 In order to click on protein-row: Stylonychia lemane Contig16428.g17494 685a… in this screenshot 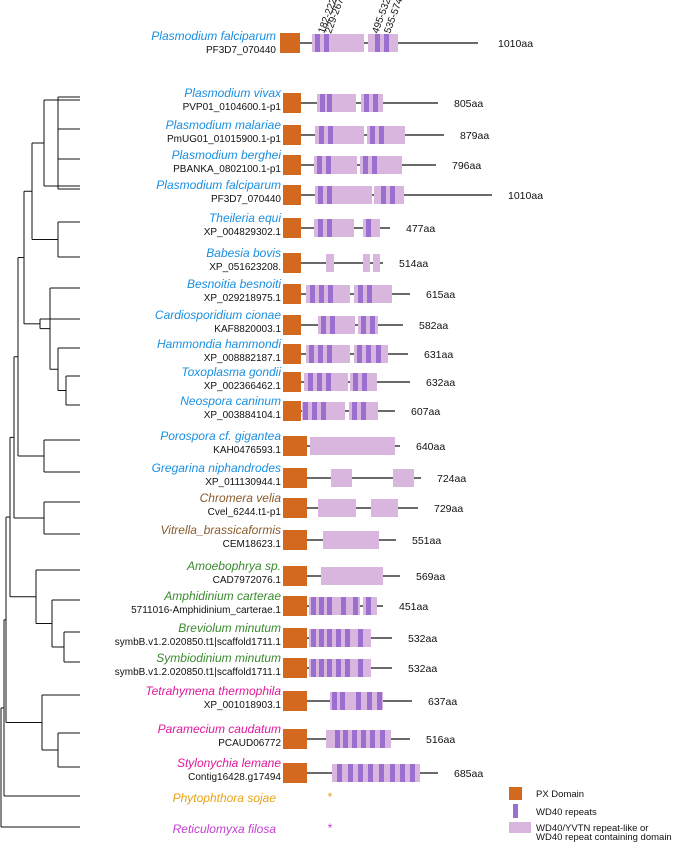, I will do `click(330, 769)`.